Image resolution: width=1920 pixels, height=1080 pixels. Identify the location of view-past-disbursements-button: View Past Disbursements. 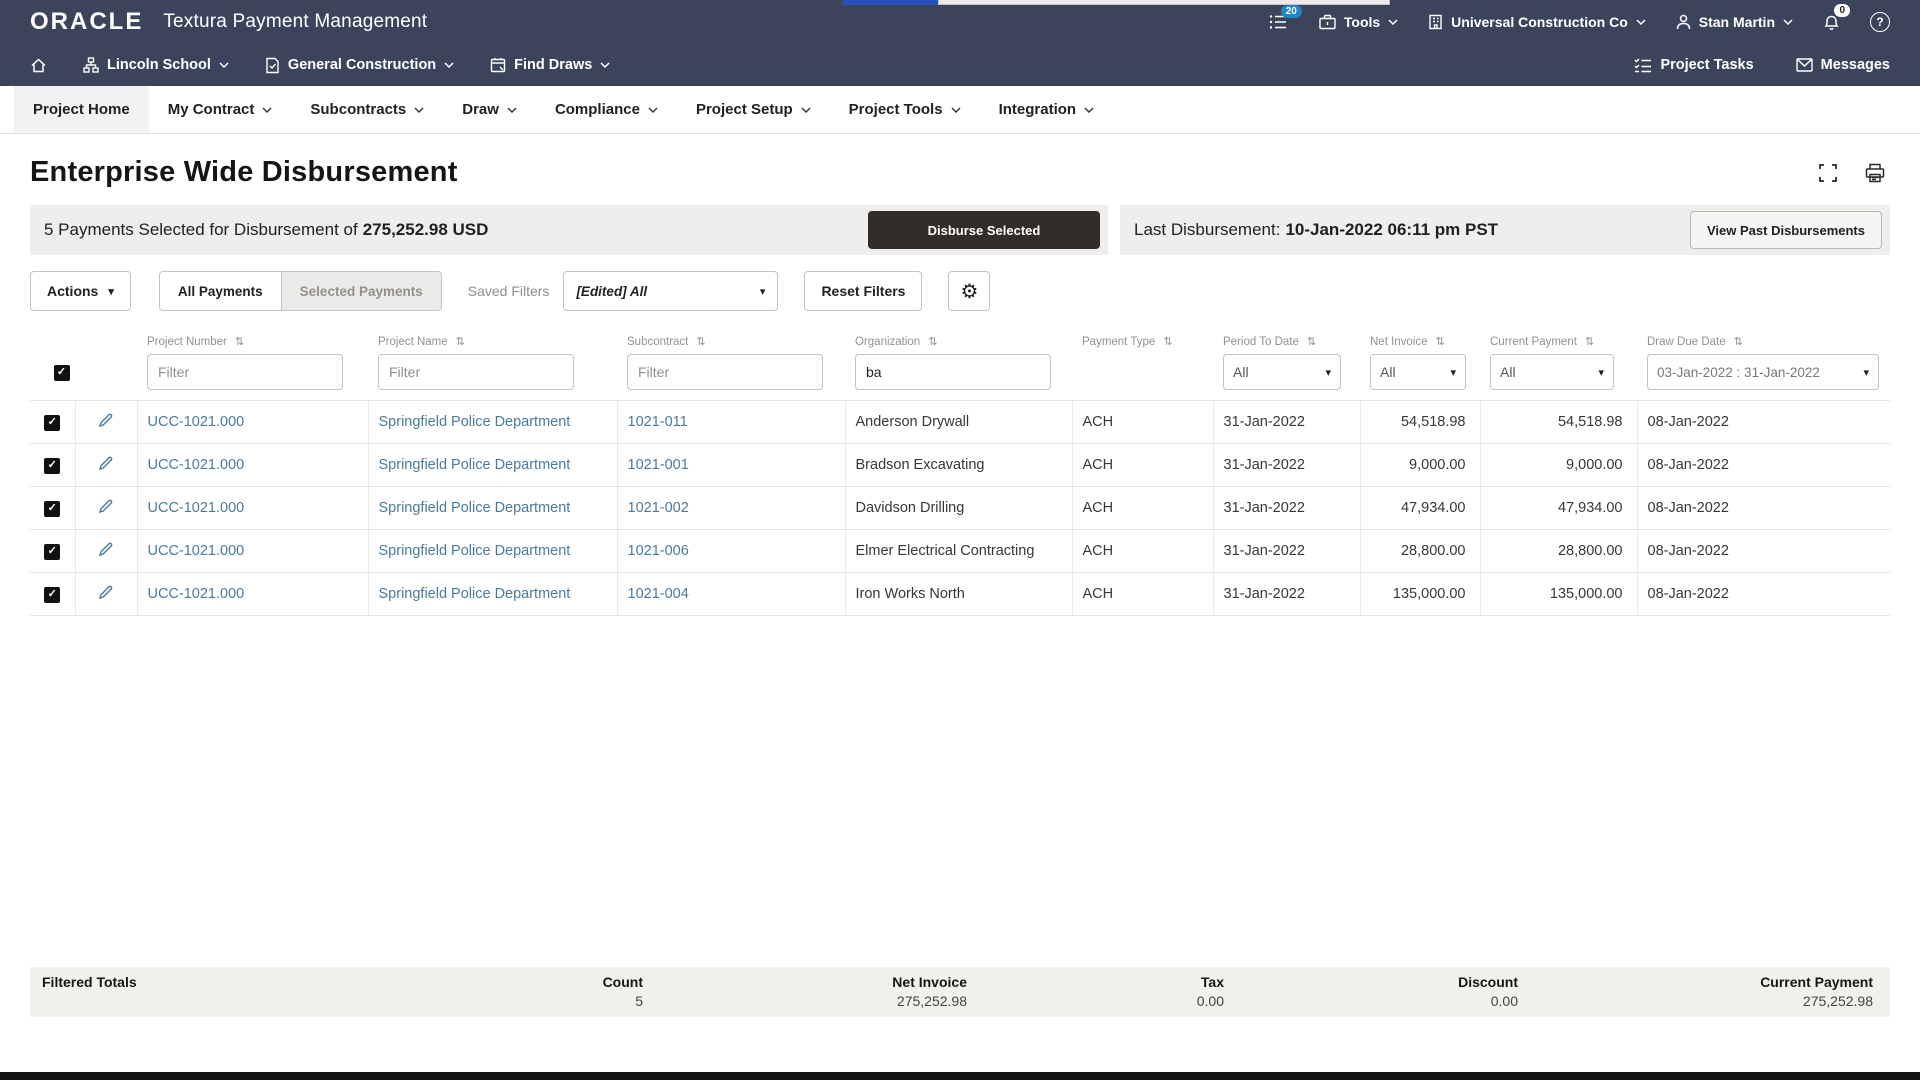
(1786, 230).